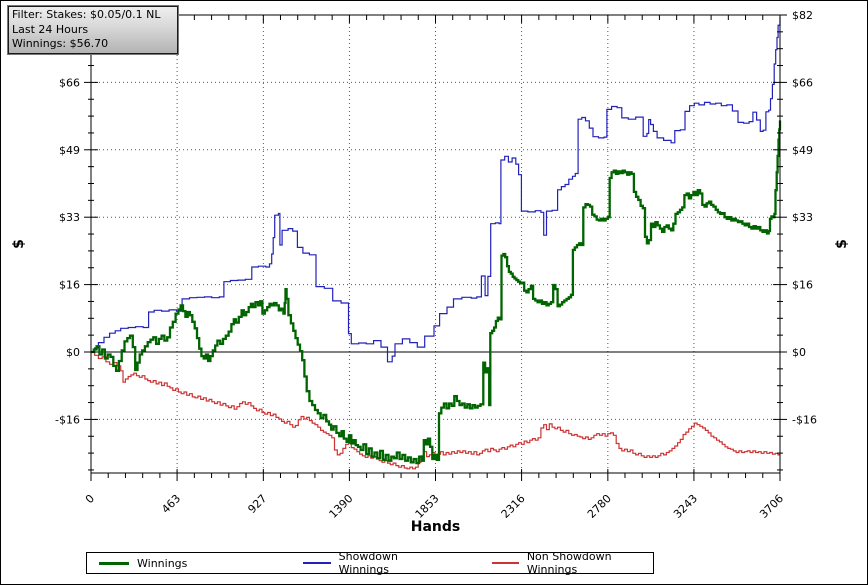 This screenshot has height=585, width=868. What do you see at coordinates (60, 43) in the screenshot?
I see `filter-winnings-text: Winnings: $56.70` at bounding box center [60, 43].